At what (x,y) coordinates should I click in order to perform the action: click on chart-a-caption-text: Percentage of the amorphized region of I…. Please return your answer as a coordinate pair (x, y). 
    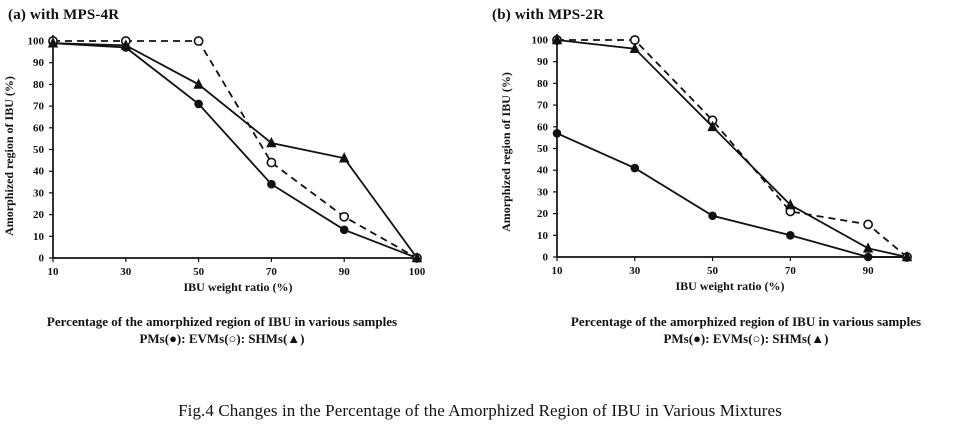
    Looking at the image, I should click on (222, 321).